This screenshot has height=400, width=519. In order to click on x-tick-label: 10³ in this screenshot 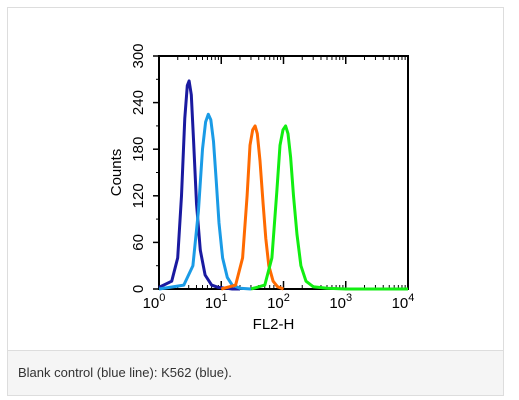, I will do `click(340, 302)`.